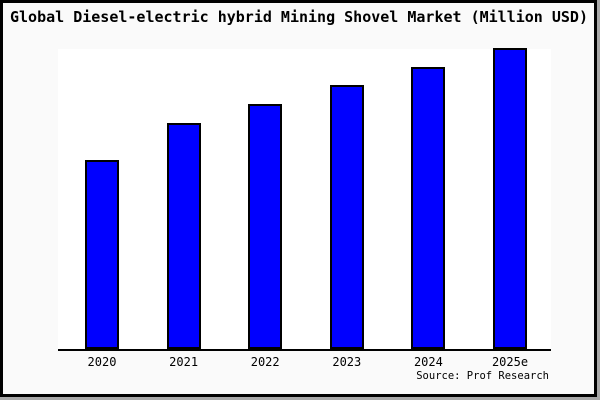 The width and height of the screenshot is (600, 400). I want to click on bar-2021, so click(183, 236).